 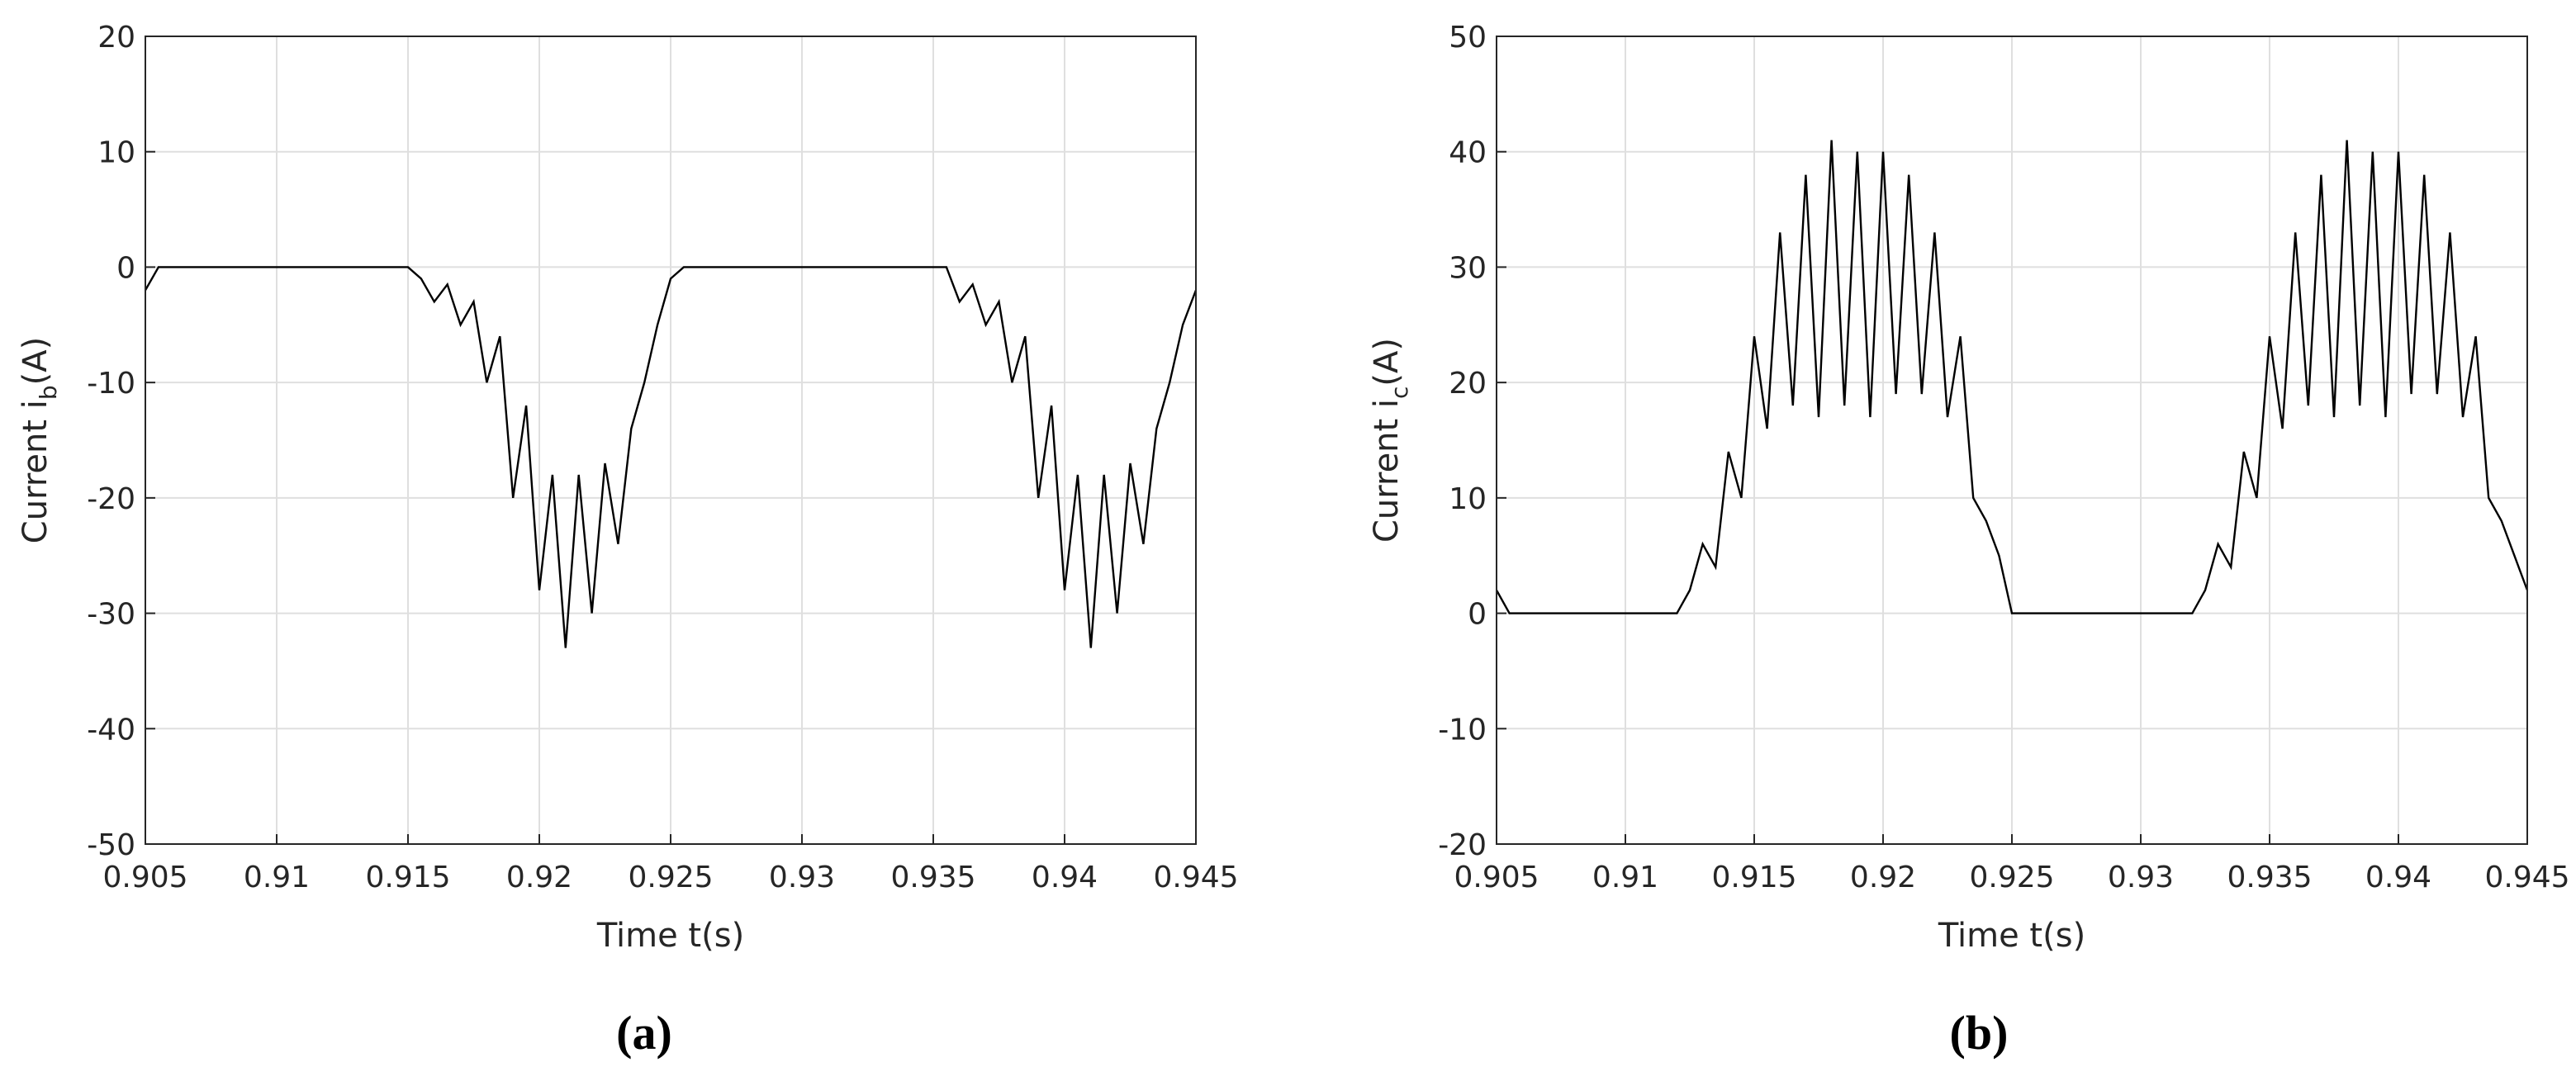 I want to click on y-label-sub: b, so click(x=48, y=392).